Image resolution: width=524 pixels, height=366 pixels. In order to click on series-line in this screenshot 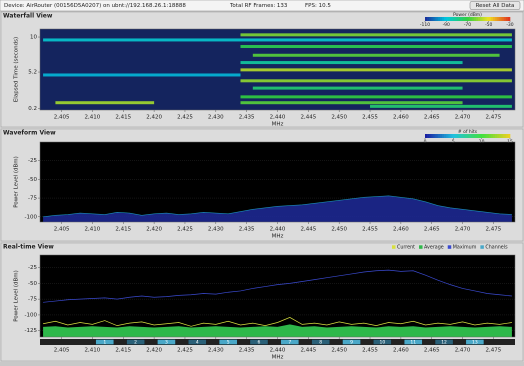, I will do `click(277, 286)`.